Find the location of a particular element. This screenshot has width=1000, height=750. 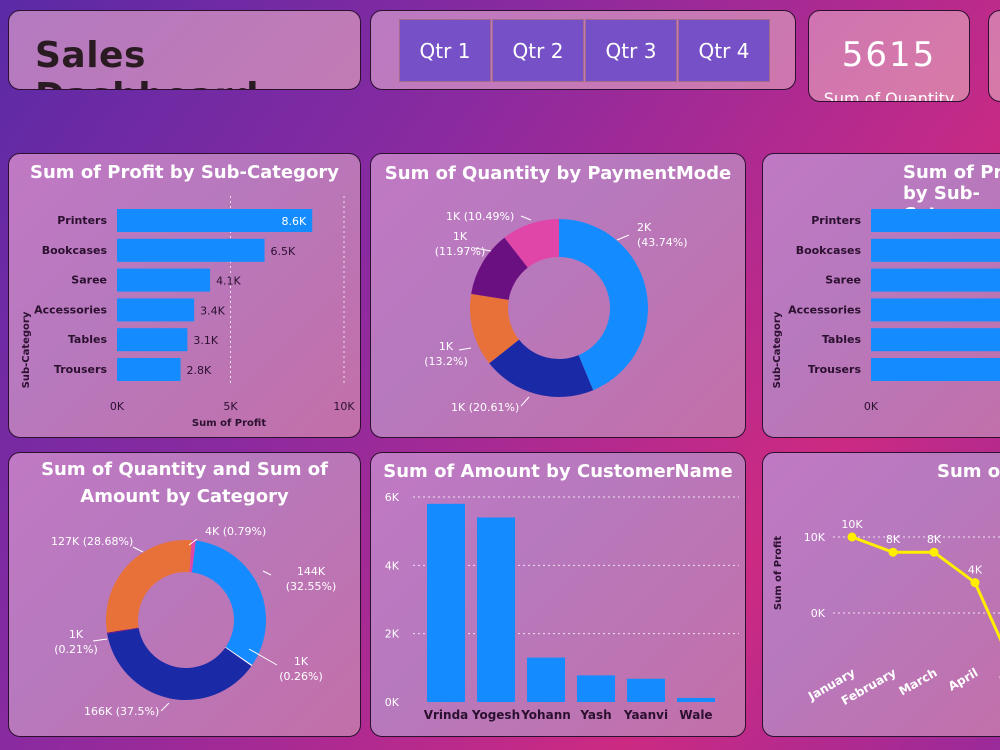

kpi-label: Sum of Quantity is located at coordinates (889, 95).